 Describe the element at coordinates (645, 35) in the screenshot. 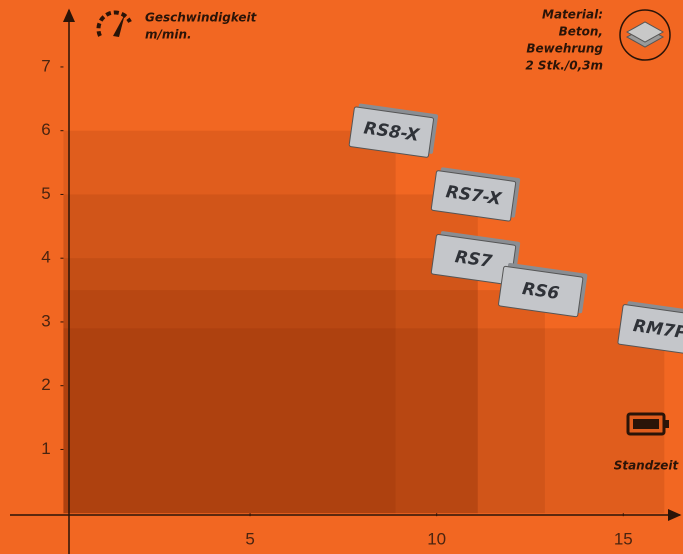

I see `material-icon` at that location.